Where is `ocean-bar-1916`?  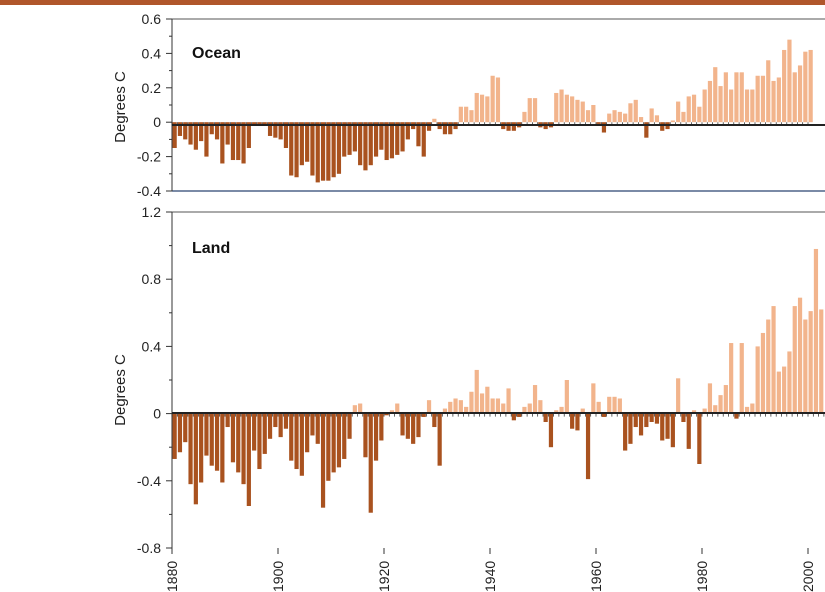
ocean-bar-1916 is located at coordinates (365, 146).